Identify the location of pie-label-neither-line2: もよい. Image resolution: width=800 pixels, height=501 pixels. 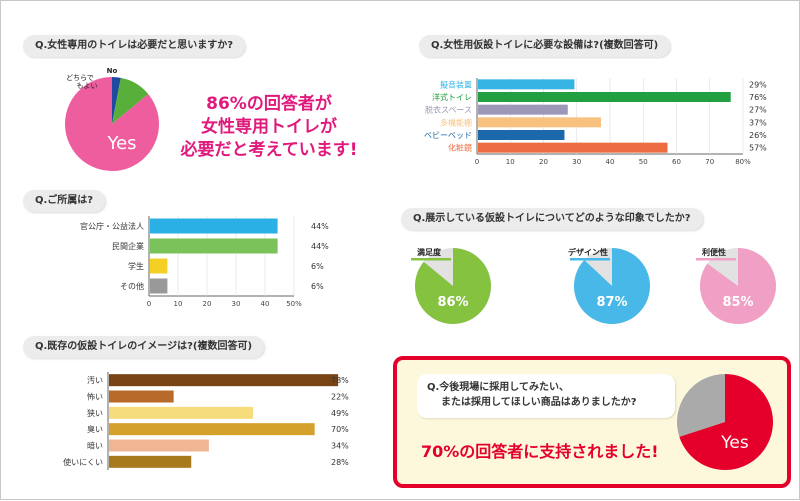
(87, 86).